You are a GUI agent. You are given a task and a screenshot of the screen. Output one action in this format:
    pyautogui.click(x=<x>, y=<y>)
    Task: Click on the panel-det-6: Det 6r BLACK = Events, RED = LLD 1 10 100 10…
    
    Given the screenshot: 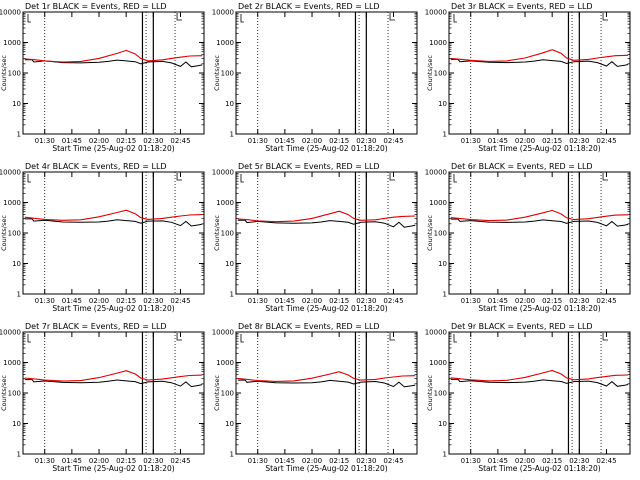 What is the action you would take?
    pyautogui.click(x=528, y=237)
    